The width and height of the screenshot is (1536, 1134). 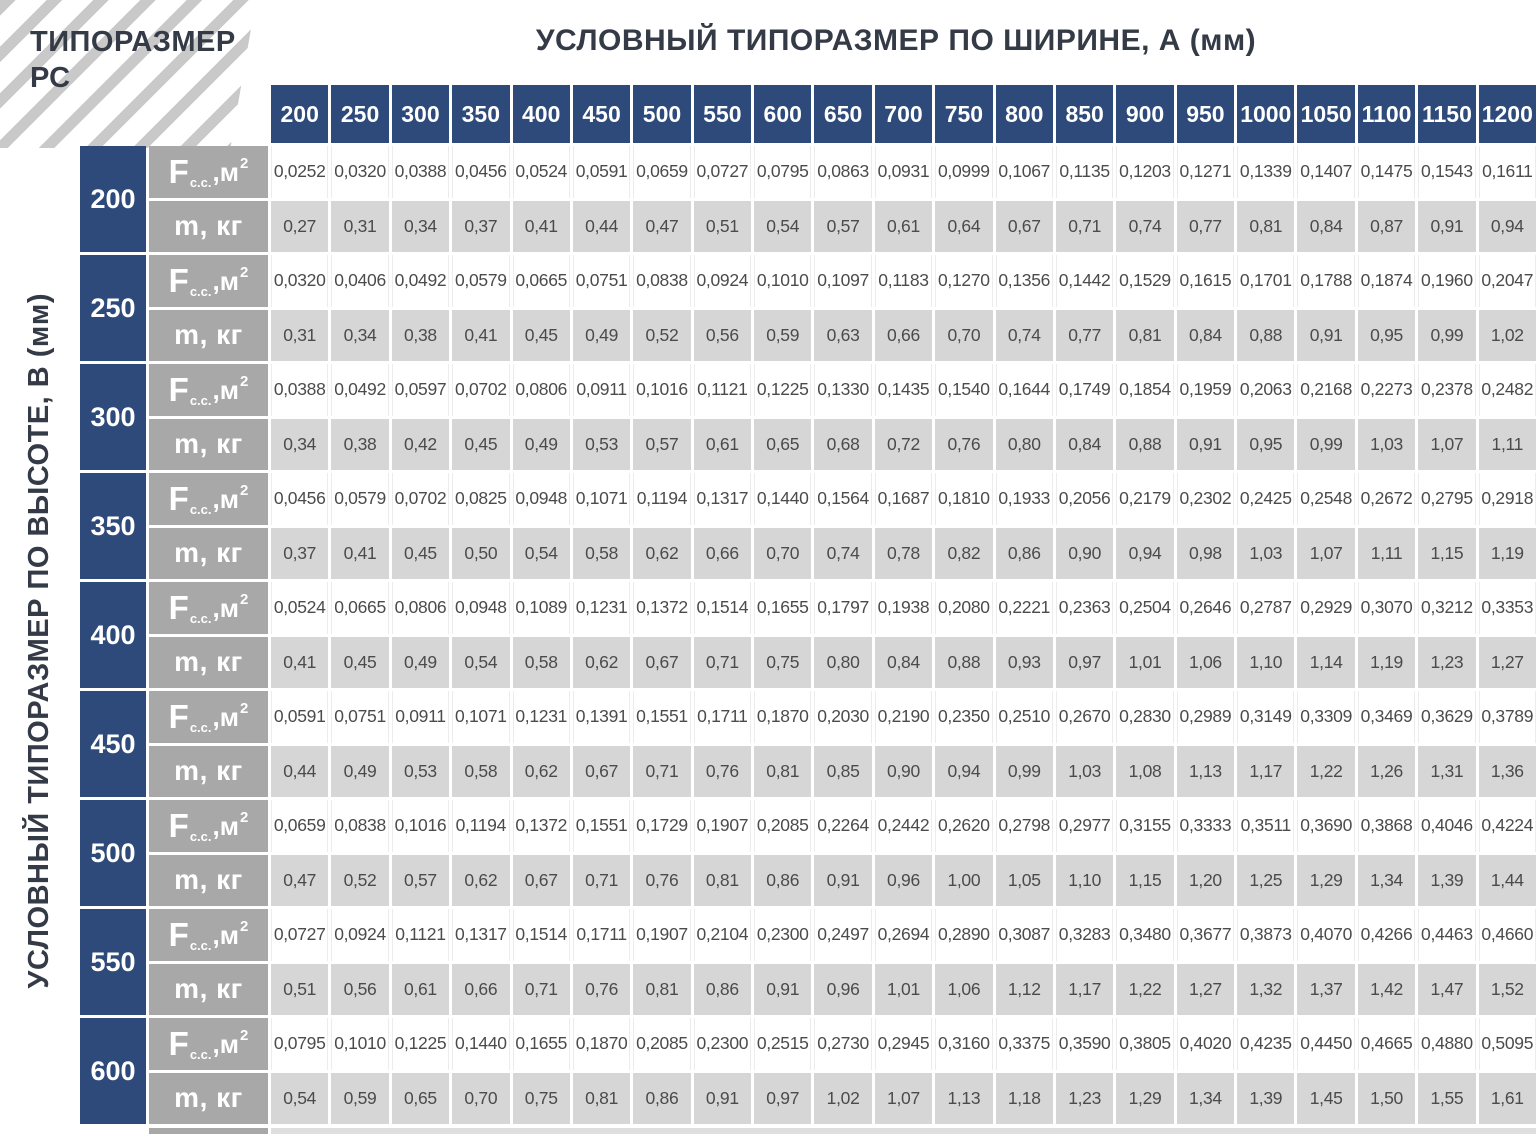 I want to click on mass-value-cell: 1,26, so click(x=1386, y=771).